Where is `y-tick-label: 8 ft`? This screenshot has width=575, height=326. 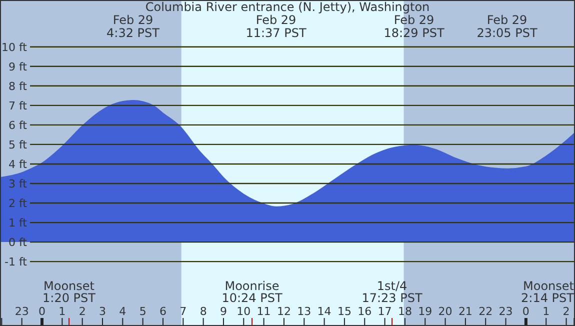
y-tick-label: 8 ft is located at coordinates (18, 86).